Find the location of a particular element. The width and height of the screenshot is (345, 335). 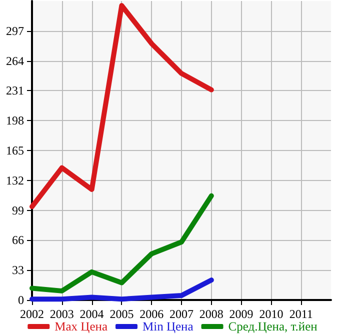

legend-label: Max Цена is located at coordinates (81, 327).